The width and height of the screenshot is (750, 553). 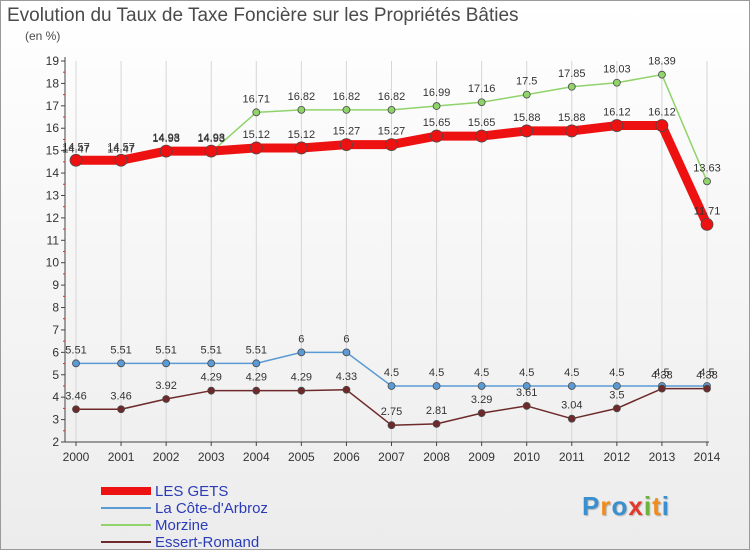 What do you see at coordinates (391, 412) in the screenshot?
I see `data-label: 2.75` at bounding box center [391, 412].